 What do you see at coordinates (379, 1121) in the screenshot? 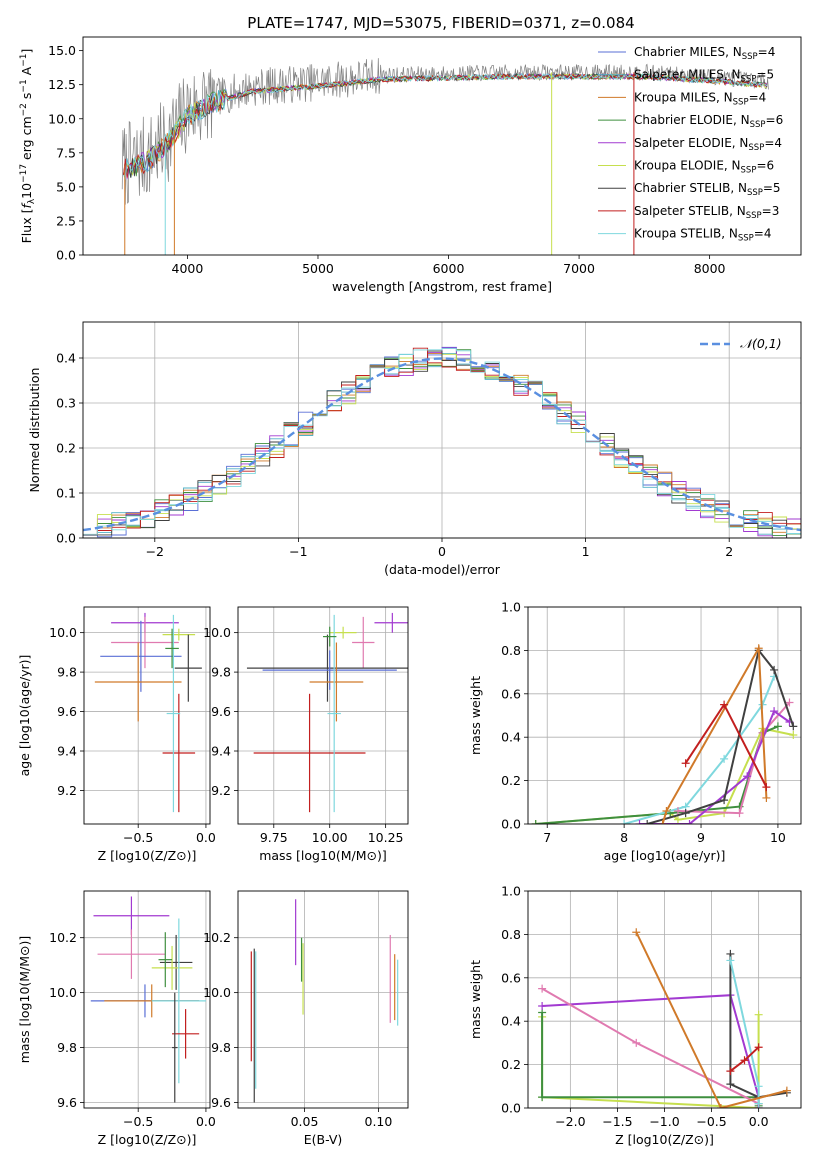
I see `x-tick-label: 0.10` at bounding box center [379, 1121].